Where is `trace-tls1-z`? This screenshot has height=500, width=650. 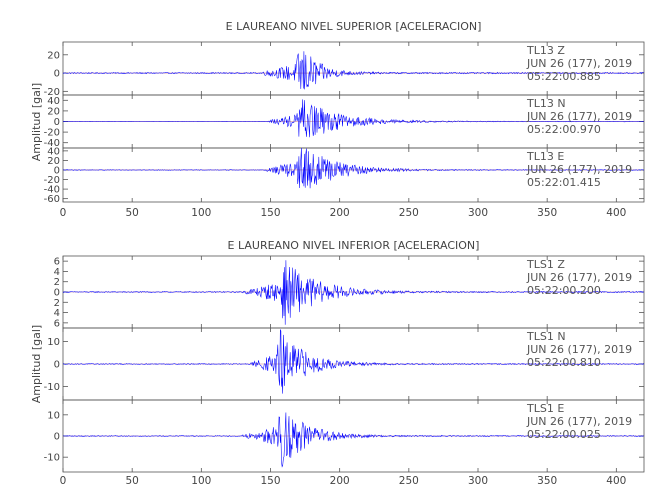
trace-tls1-z is located at coordinates (353, 292).